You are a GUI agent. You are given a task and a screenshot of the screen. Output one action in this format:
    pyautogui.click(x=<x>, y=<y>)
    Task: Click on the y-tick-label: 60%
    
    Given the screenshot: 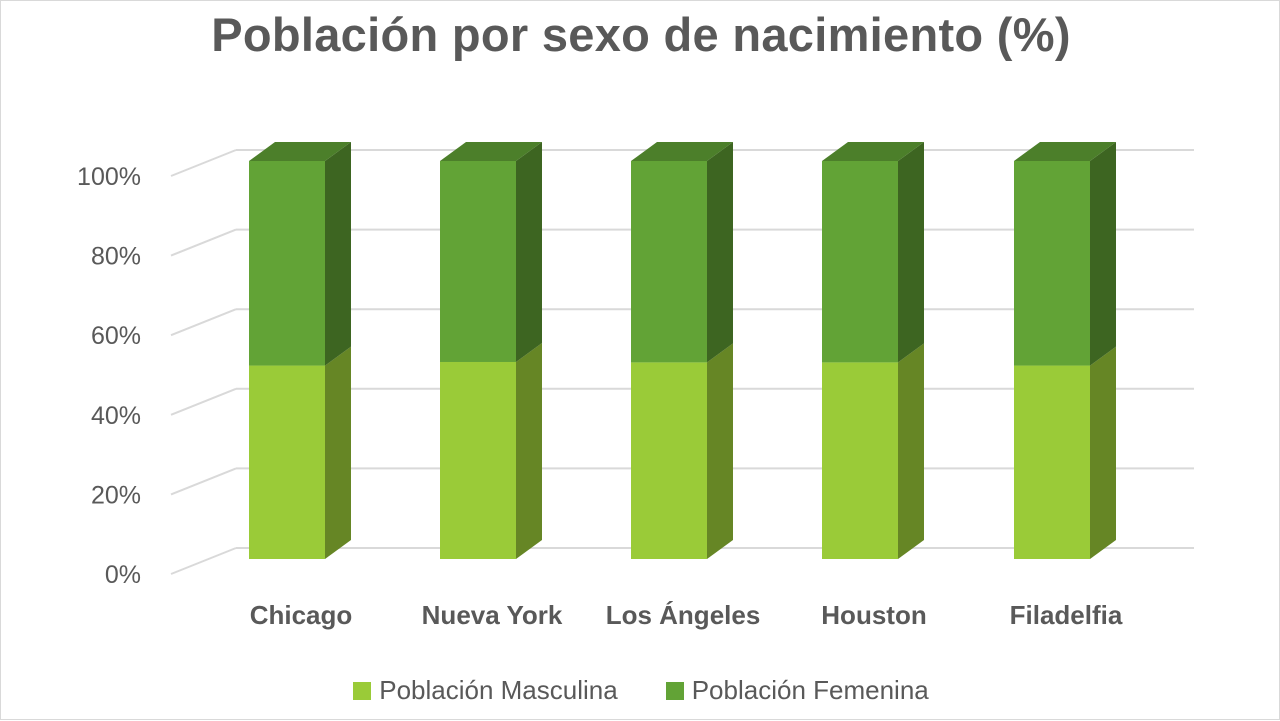 What is the action you would take?
    pyautogui.click(x=116, y=336)
    